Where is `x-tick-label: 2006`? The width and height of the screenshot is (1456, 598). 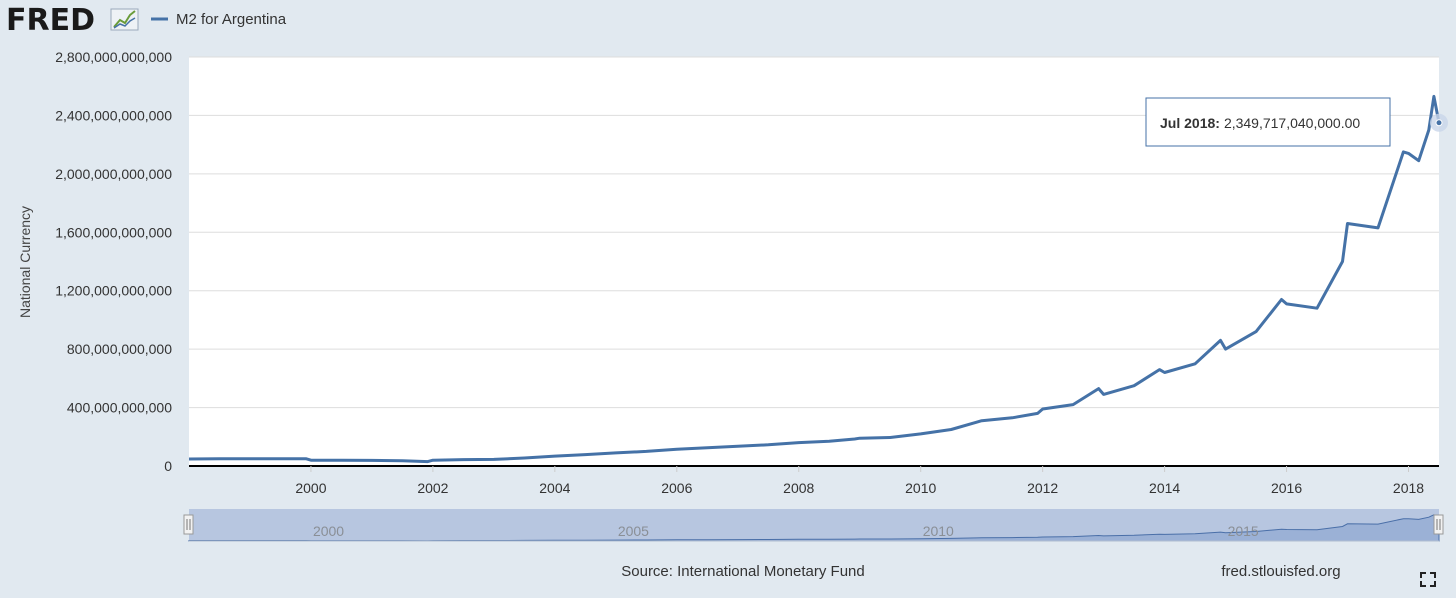
x-tick-label: 2006 is located at coordinates (676, 488).